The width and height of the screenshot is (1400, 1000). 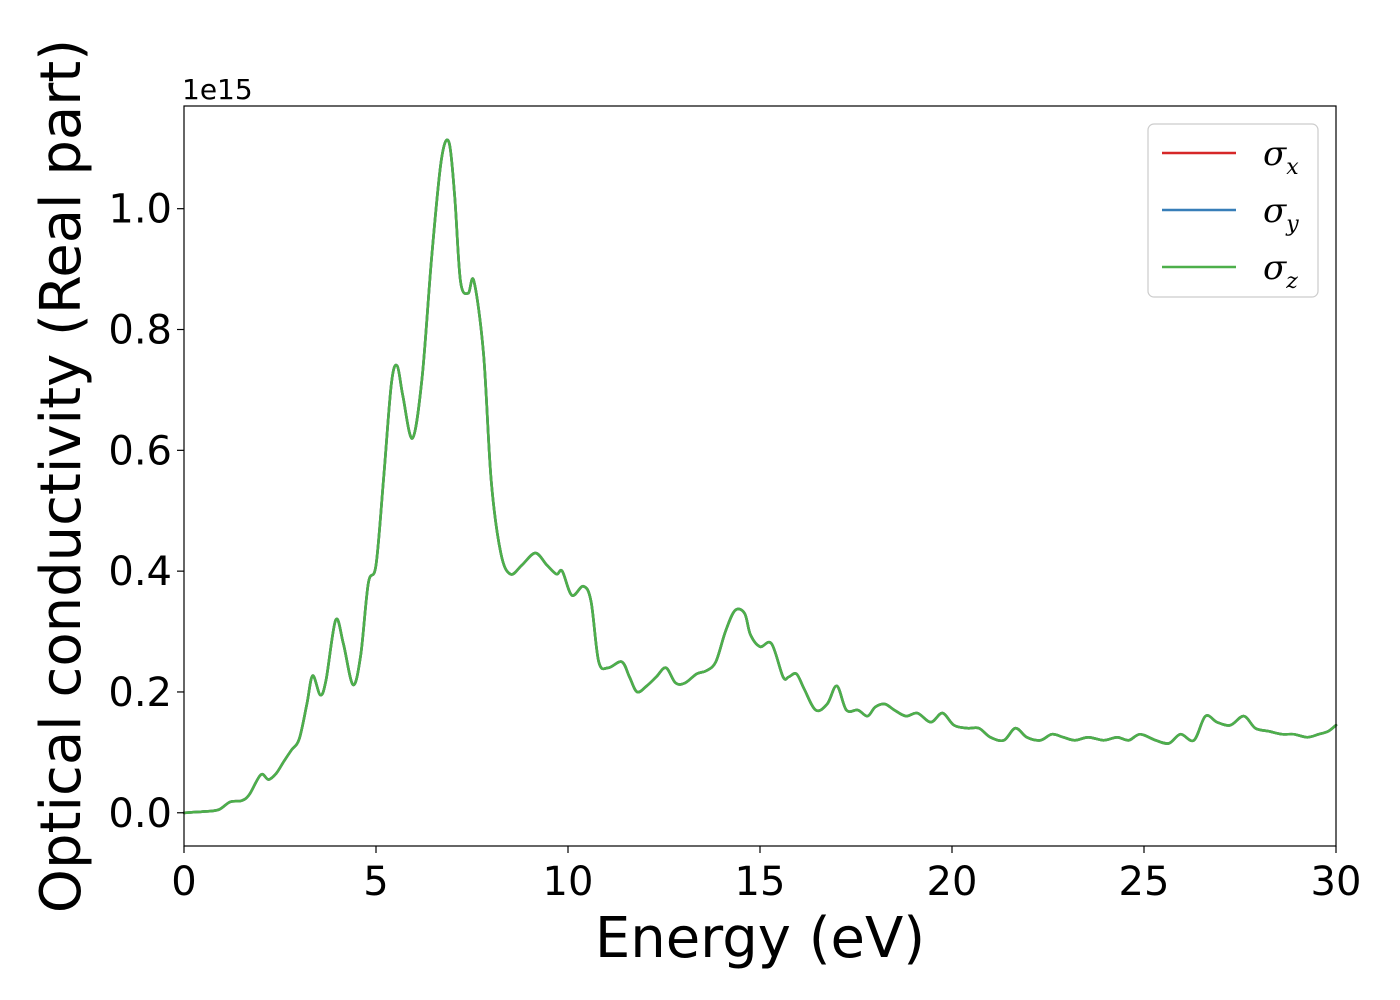 I want to click on x-tick-label: 20, so click(x=952, y=882).